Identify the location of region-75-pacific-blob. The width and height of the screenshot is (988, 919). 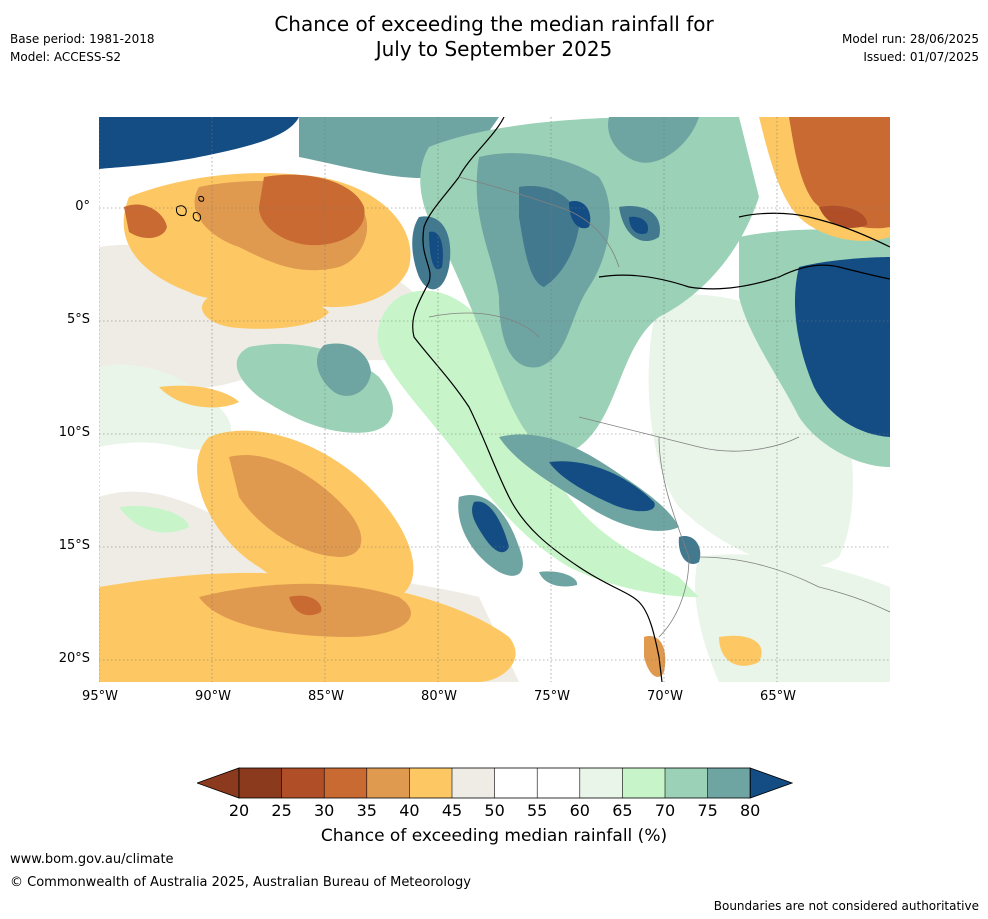
(343, 369).